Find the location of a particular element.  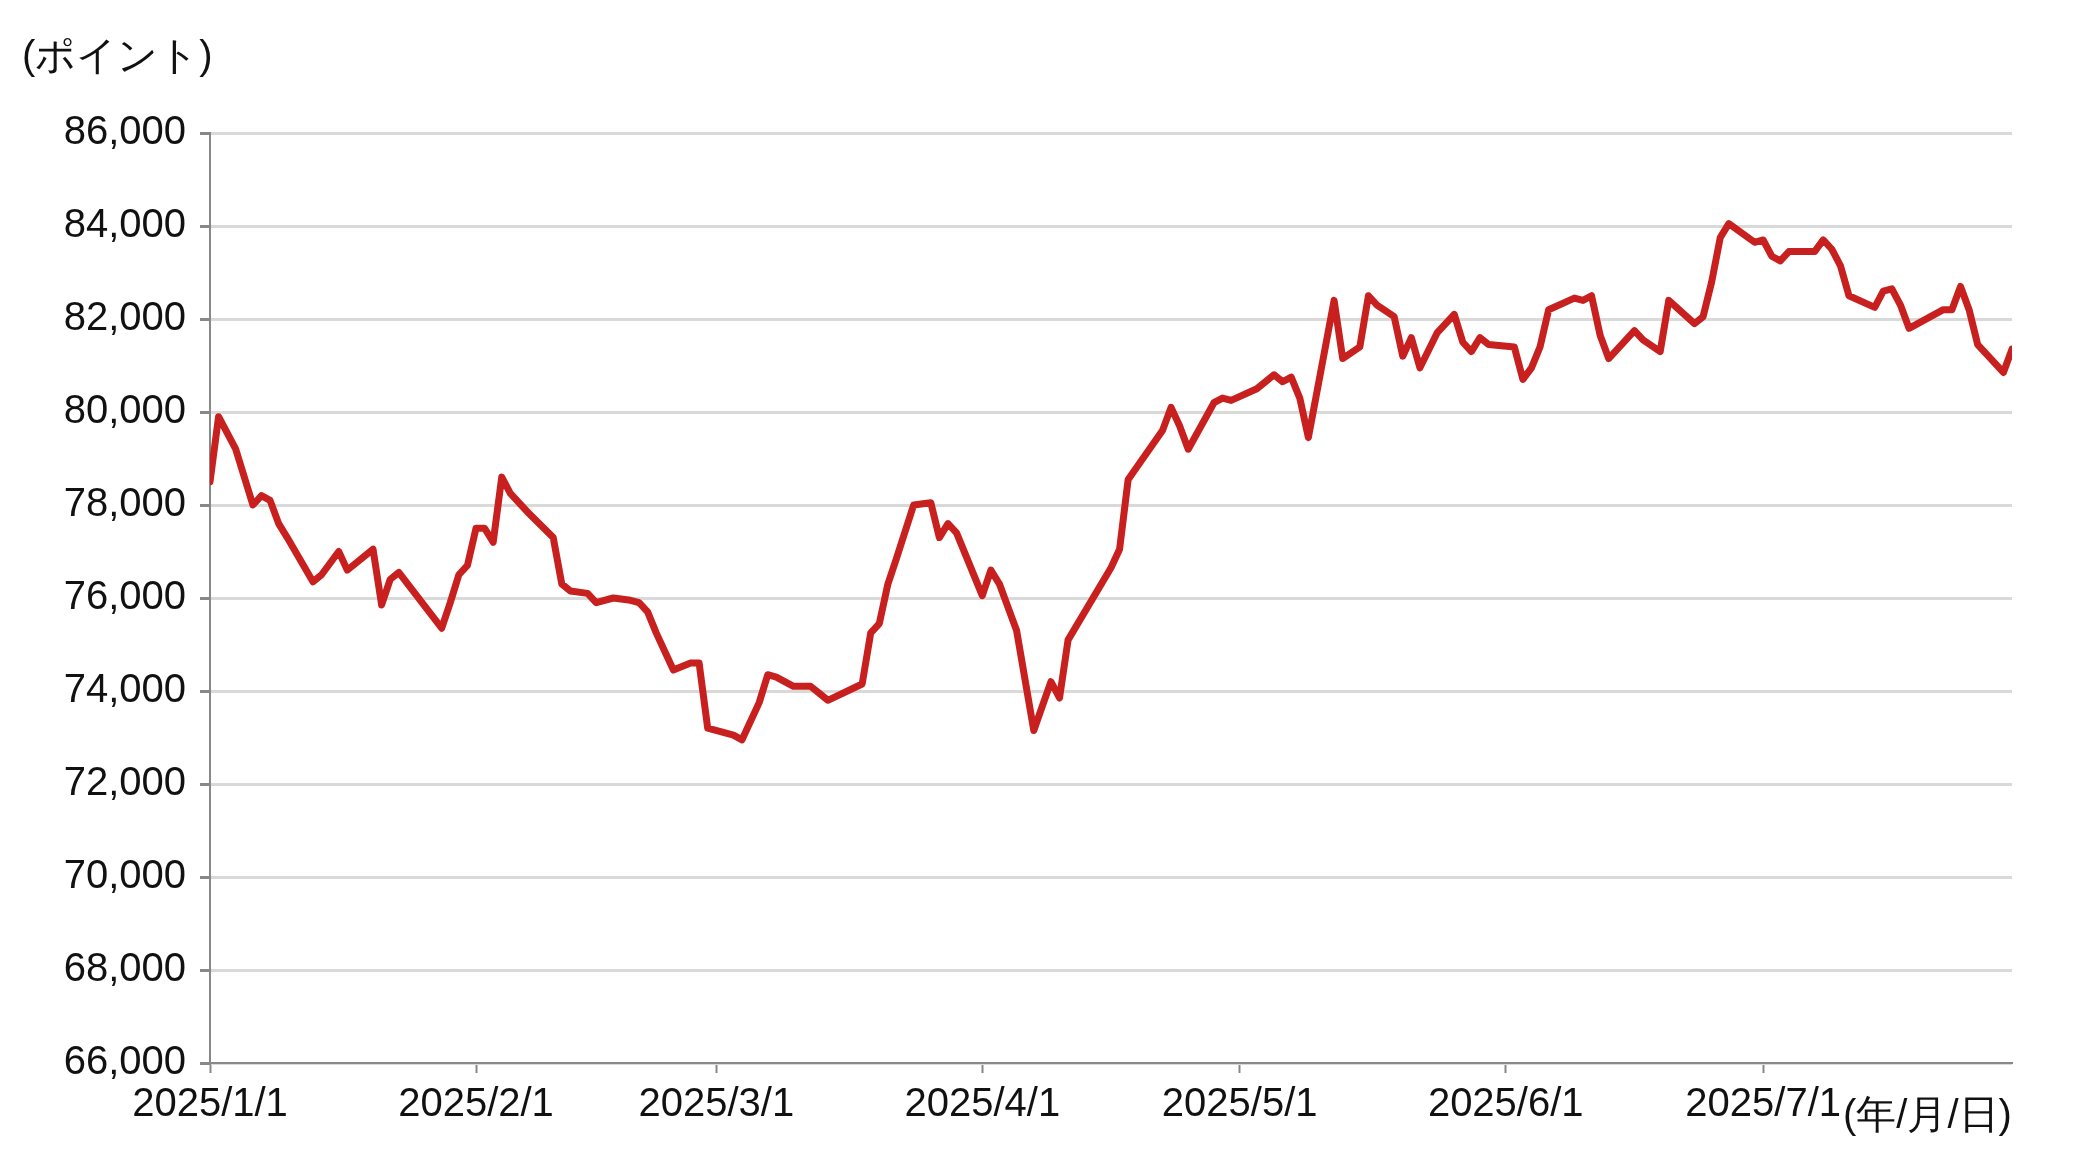

y-tick-label: 74,000 is located at coordinates (124, 688).